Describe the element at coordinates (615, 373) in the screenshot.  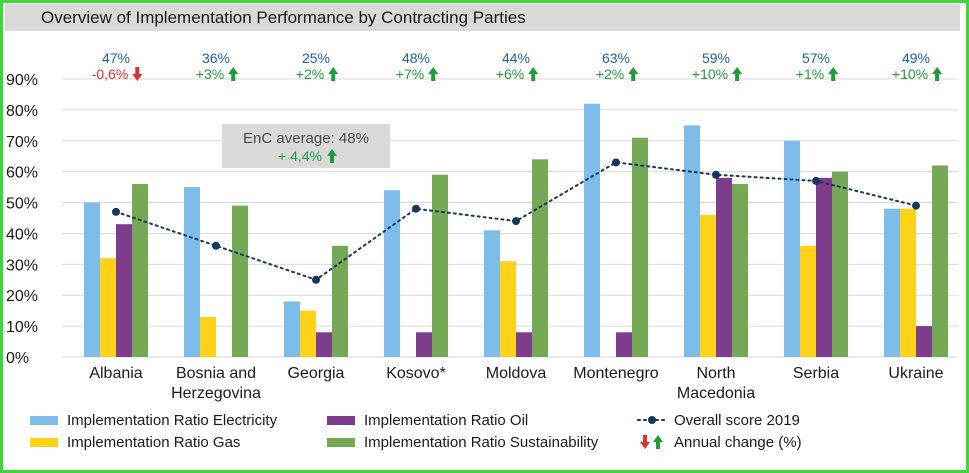
I see `x-tick-label: Montenegro` at that location.